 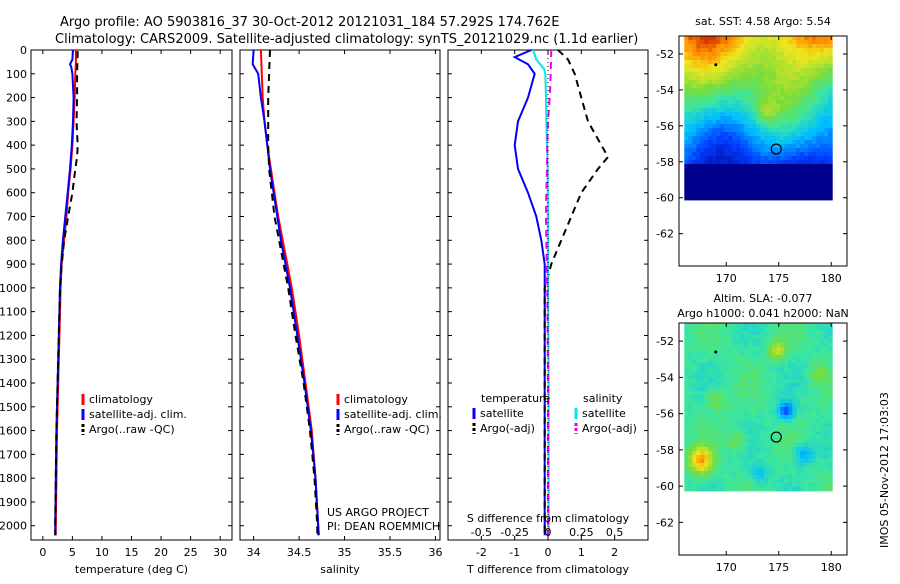 What do you see at coordinates (132, 429) in the screenshot?
I see `legend-label: Argo(..raw -QC)` at bounding box center [132, 429].